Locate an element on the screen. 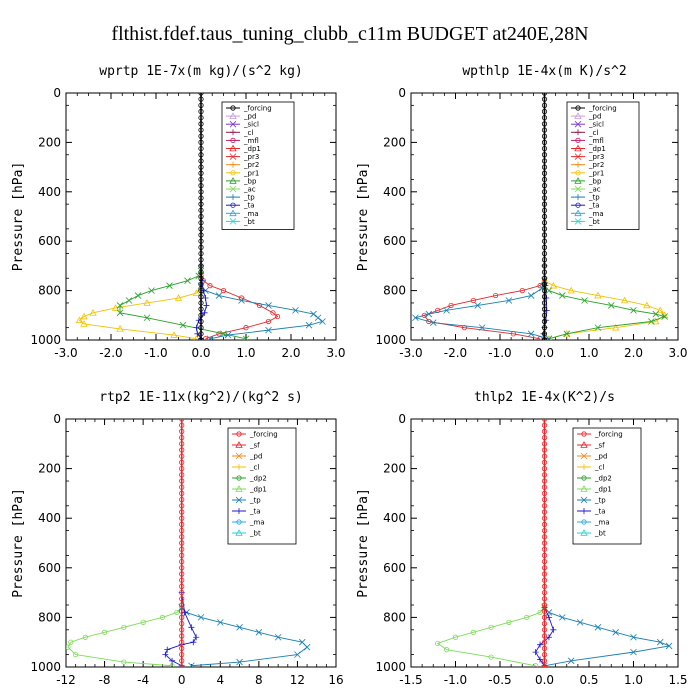  legend-label: _sicl is located at coordinates (251, 125).